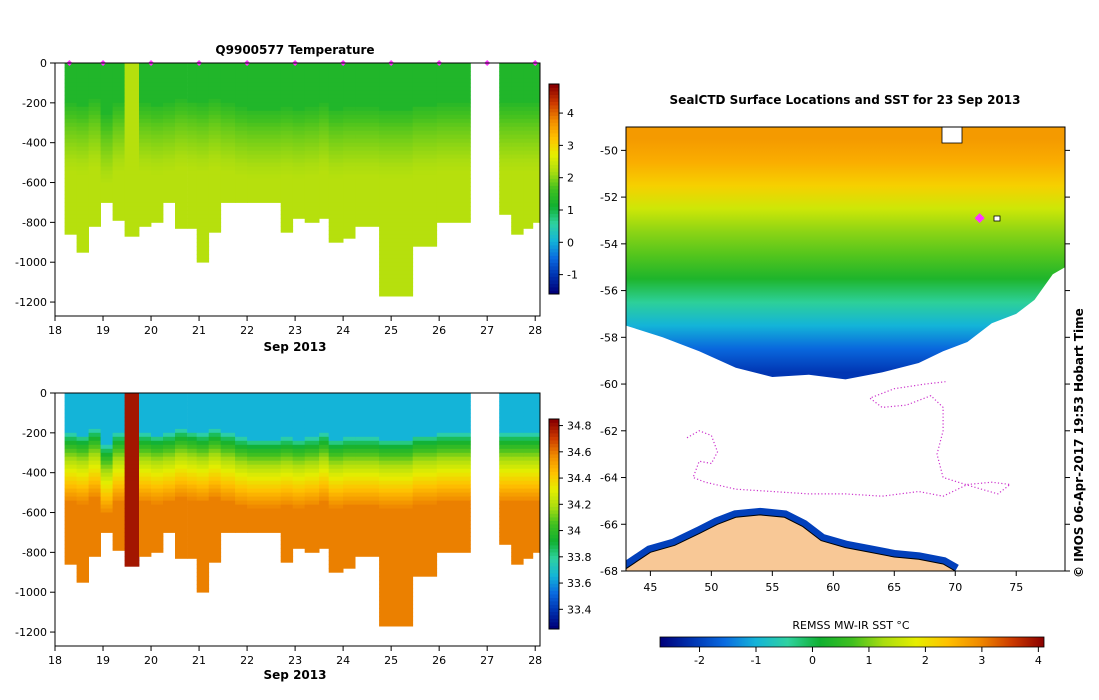 The width and height of the screenshot is (1099, 700). I want to click on map-y-tick-label: -62, so click(609, 431).